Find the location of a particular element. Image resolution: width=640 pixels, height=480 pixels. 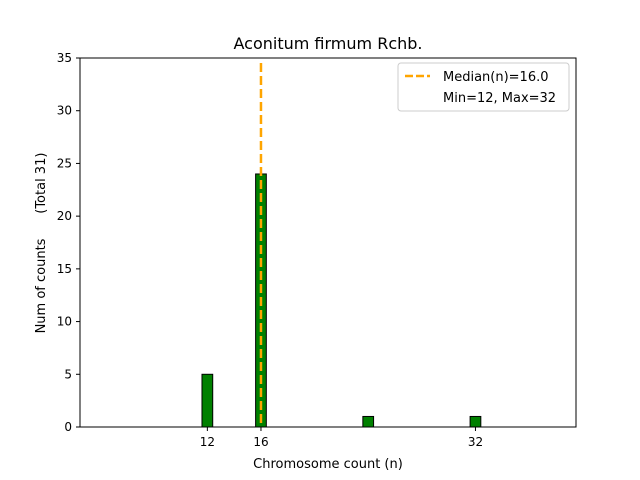

x-tick-label-16: 16 is located at coordinates (260, 442).